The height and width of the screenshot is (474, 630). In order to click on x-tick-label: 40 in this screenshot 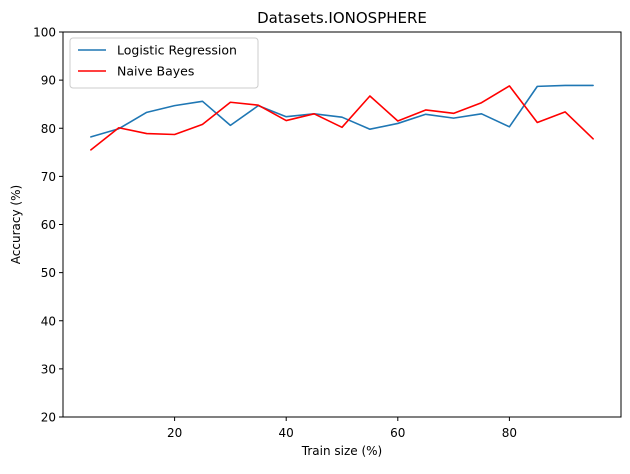, I will do `click(286, 433)`.